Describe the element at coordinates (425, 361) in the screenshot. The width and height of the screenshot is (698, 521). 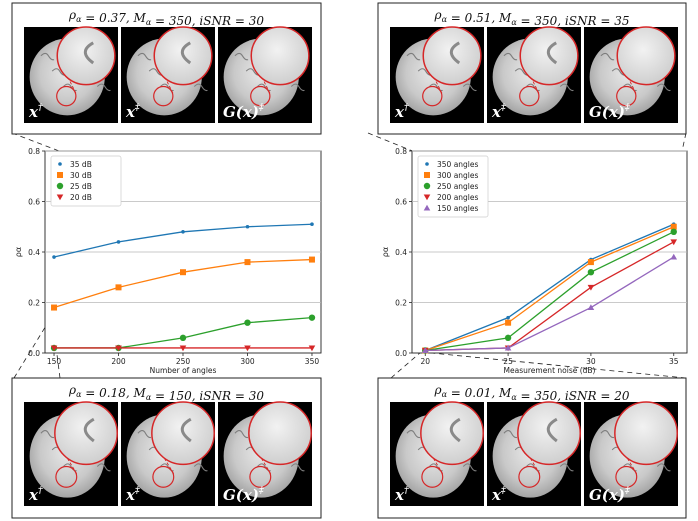
I see `x-tick-label: 20` at that location.